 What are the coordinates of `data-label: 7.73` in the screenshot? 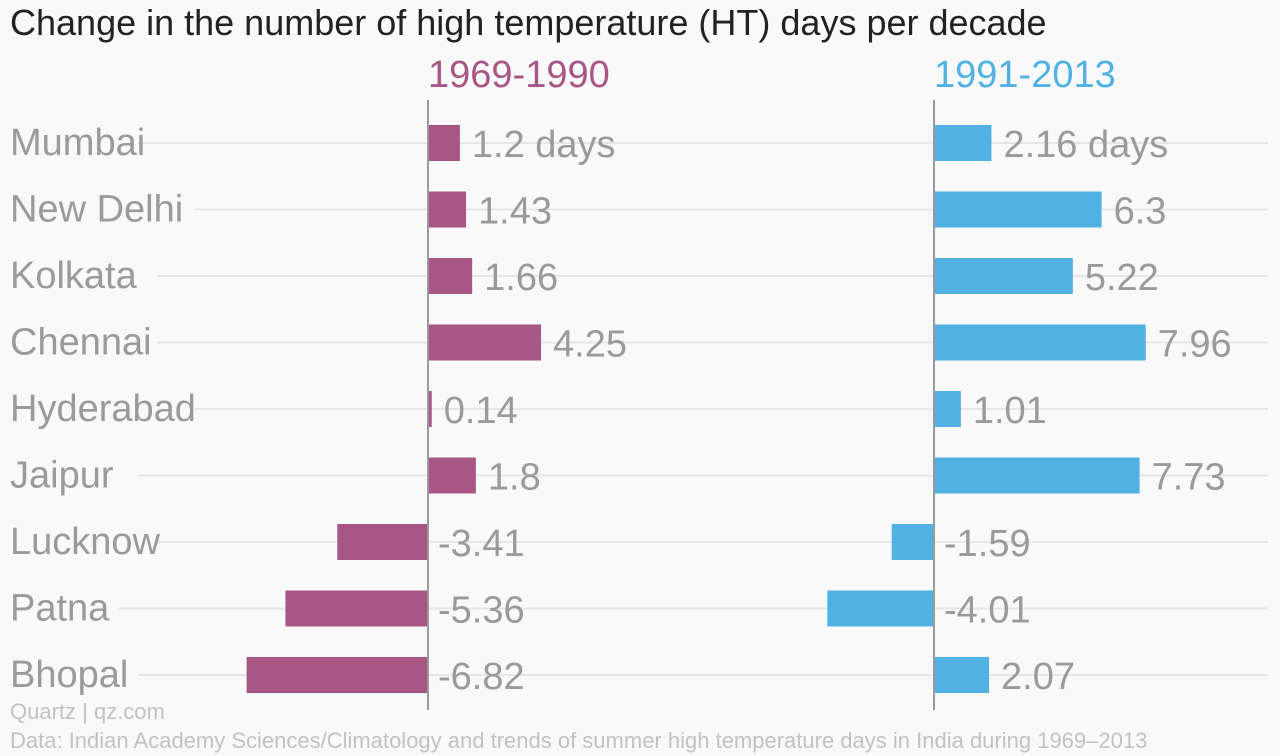 It's located at (1189, 478).